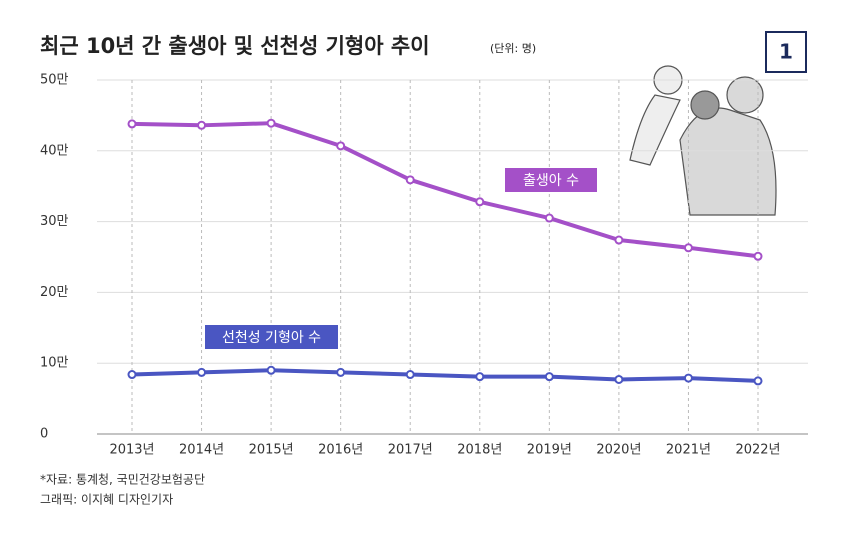 The image size is (850, 540). Describe the element at coordinates (618, 450) in the screenshot. I see `x-tick-label: 2020년` at that location.